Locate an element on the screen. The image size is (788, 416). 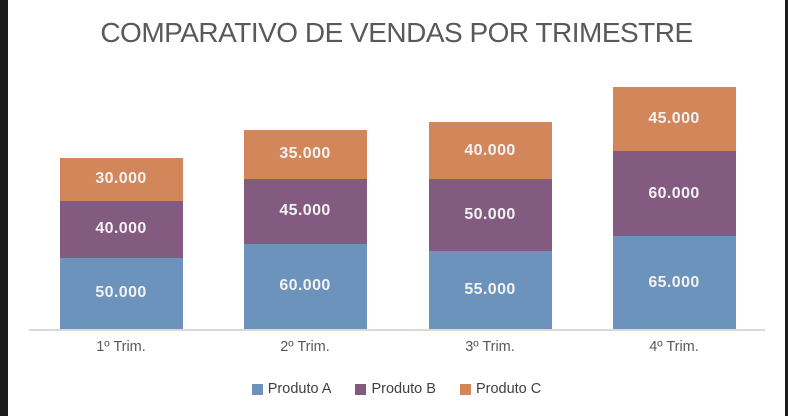
data-label: 55.000 is located at coordinates (490, 289).